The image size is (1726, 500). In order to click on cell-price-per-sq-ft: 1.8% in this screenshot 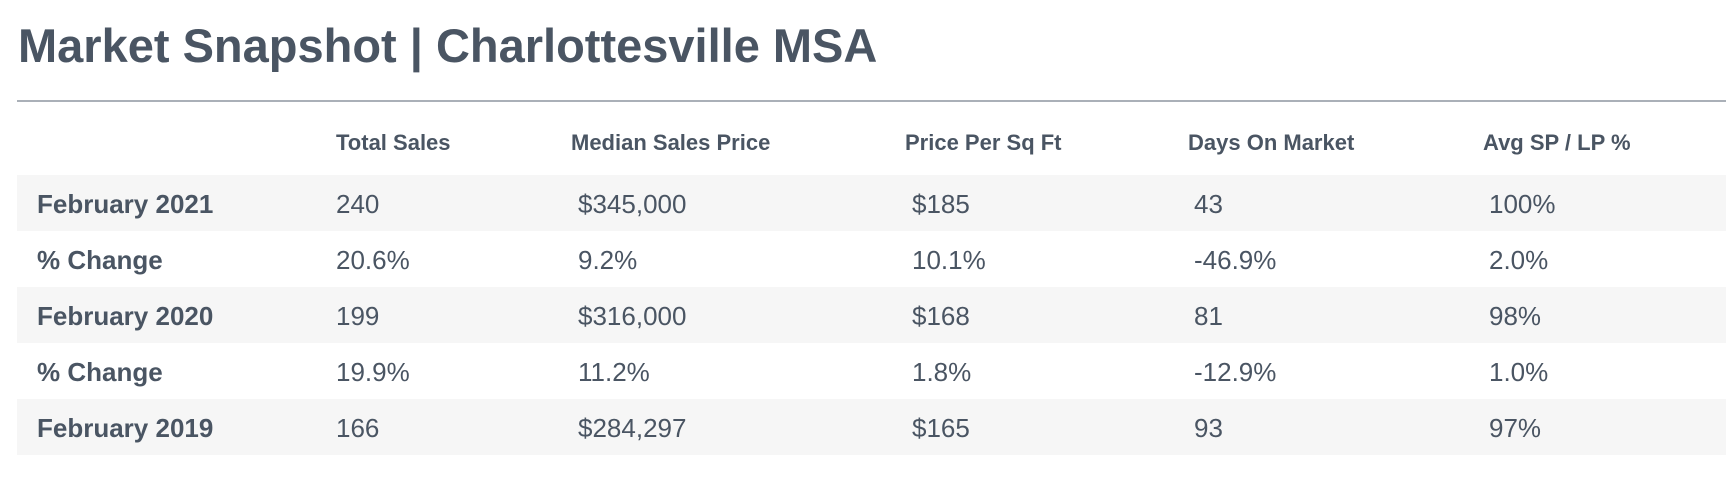, I will do `click(942, 372)`.